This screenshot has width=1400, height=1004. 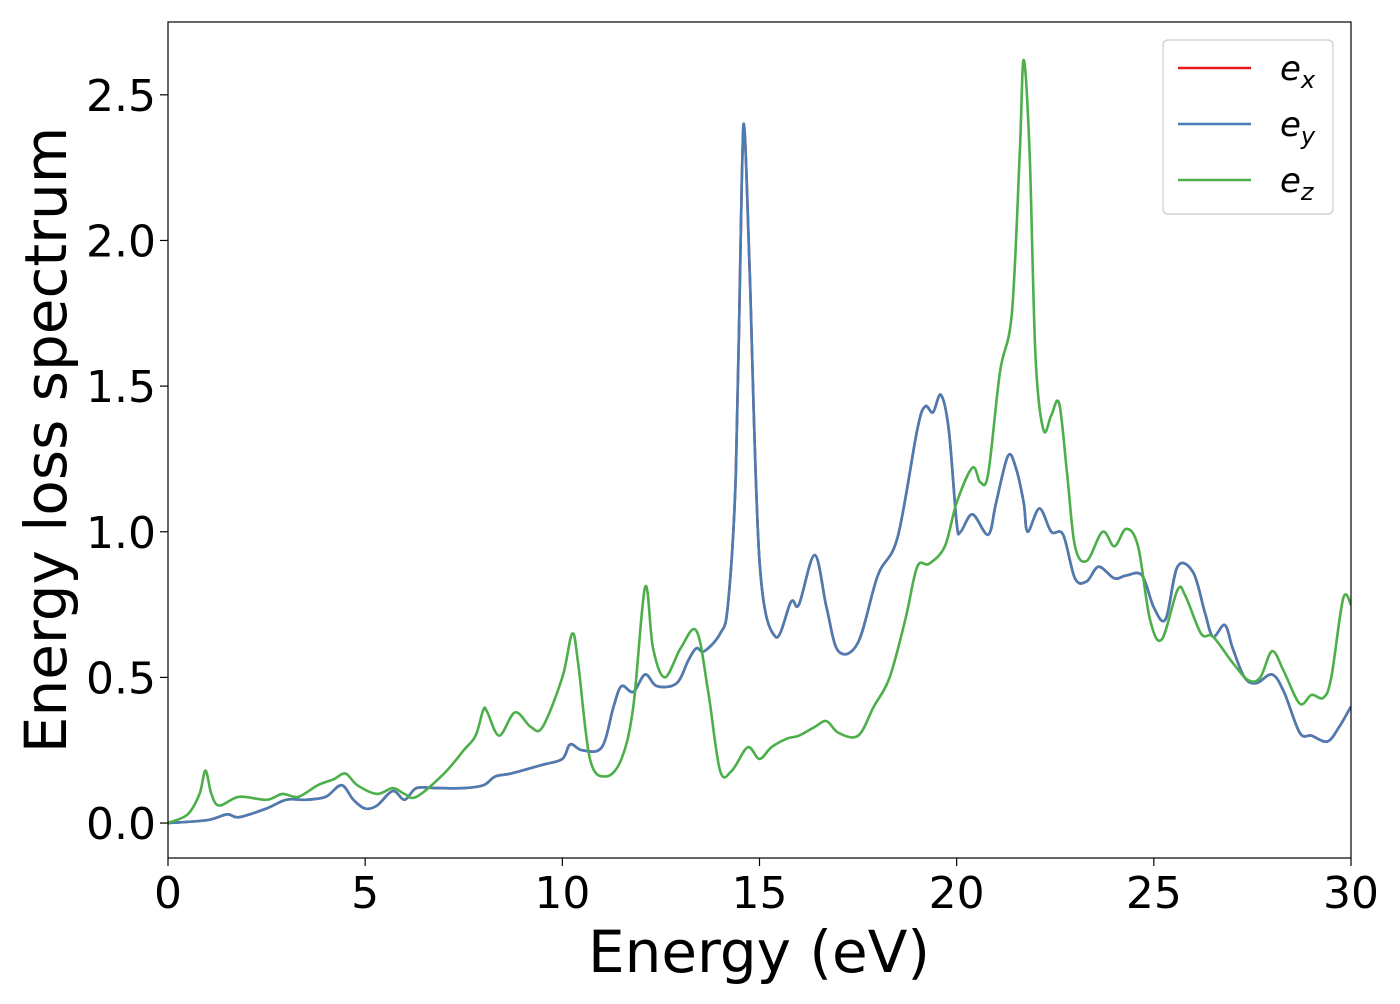 What do you see at coordinates (1154, 893) in the screenshot?
I see `x-tick-label: 25` at bounding box center [1154, 893].